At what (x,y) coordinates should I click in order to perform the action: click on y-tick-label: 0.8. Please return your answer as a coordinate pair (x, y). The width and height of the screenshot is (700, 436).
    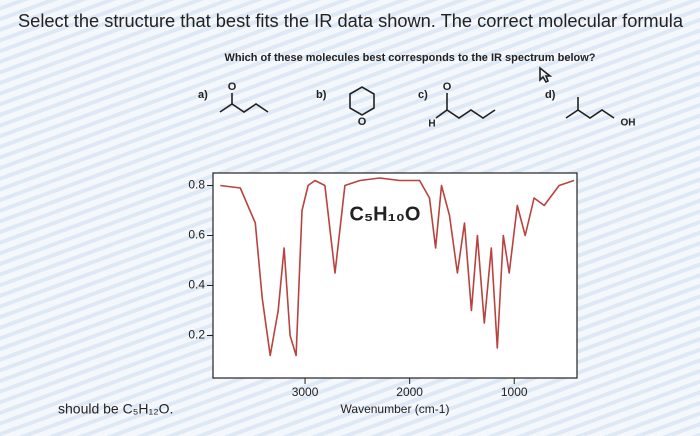
    Looking at the image, I should click on (196, 185).